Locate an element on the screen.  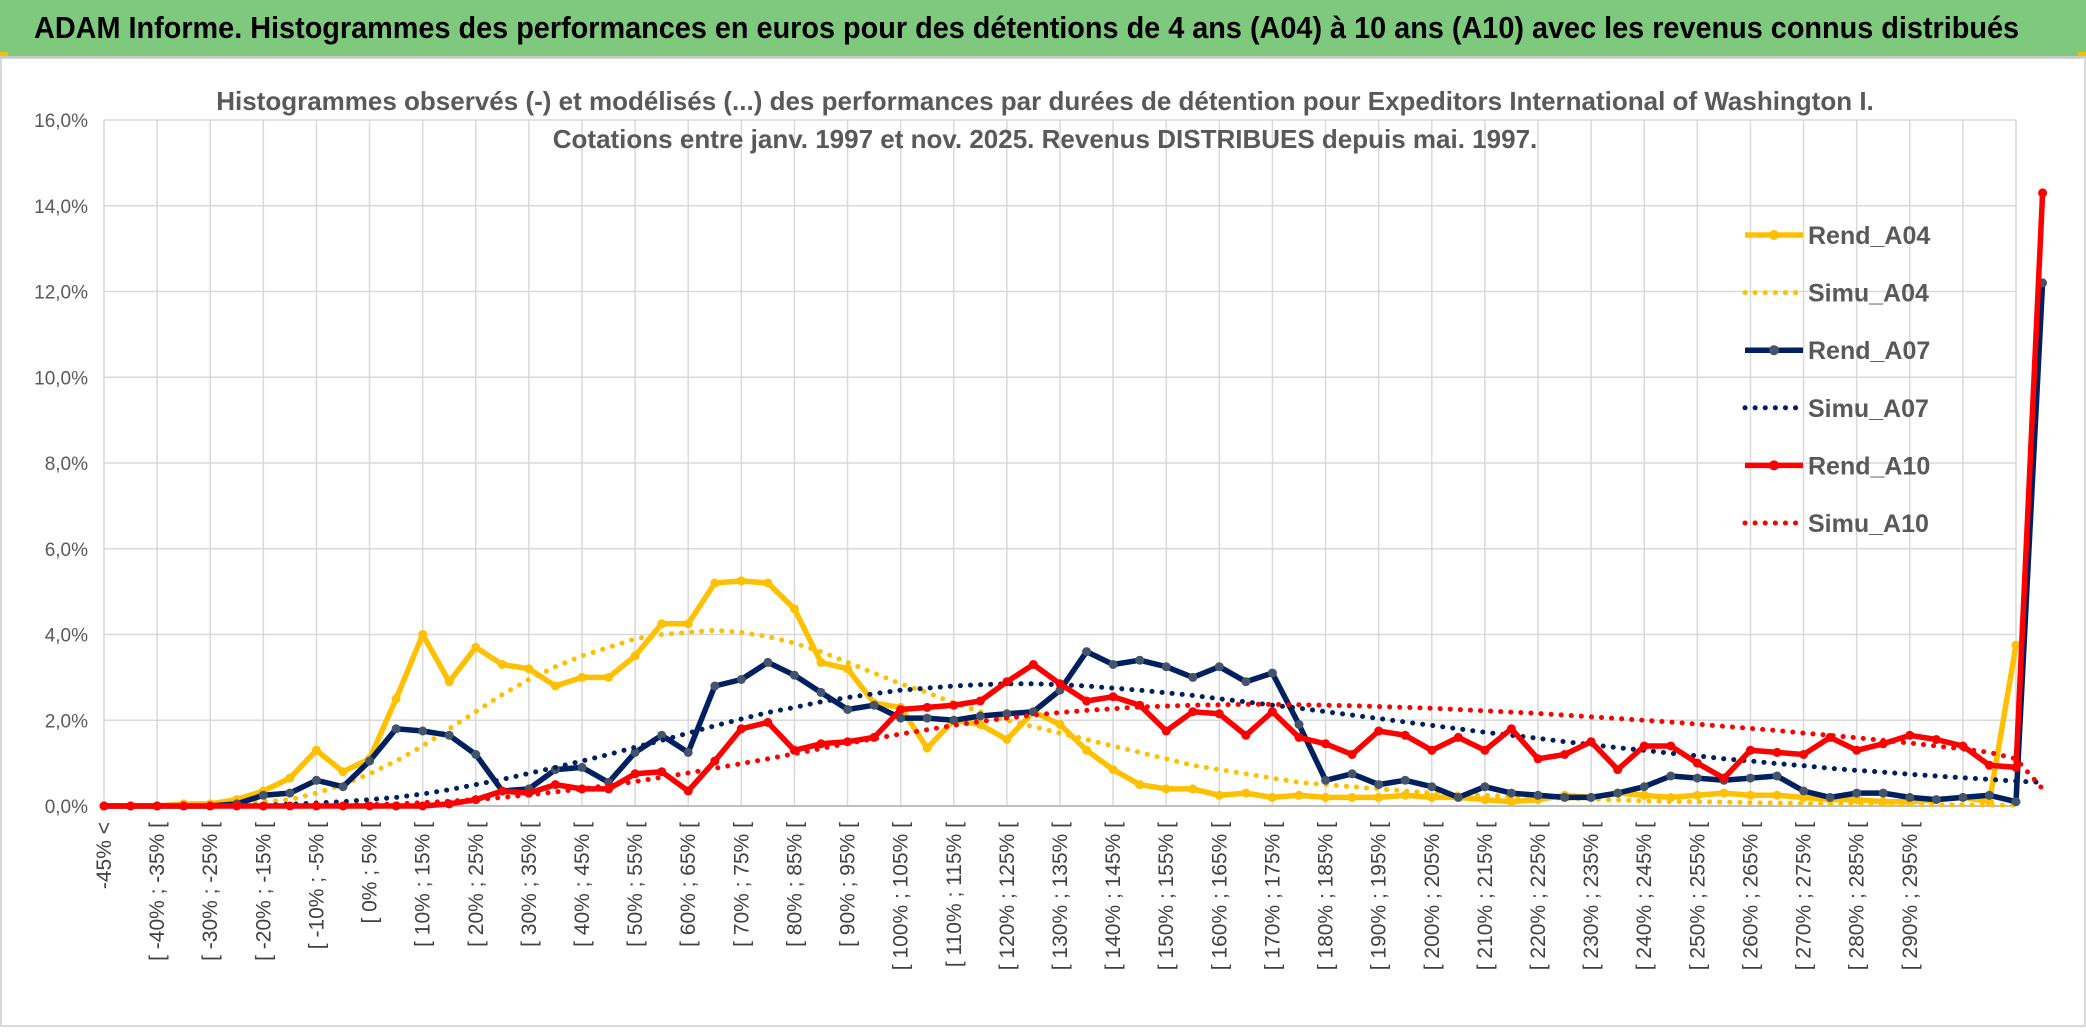
x-tick-label: [ 230% ; 235% [ is located at coordinates (1591, 896).